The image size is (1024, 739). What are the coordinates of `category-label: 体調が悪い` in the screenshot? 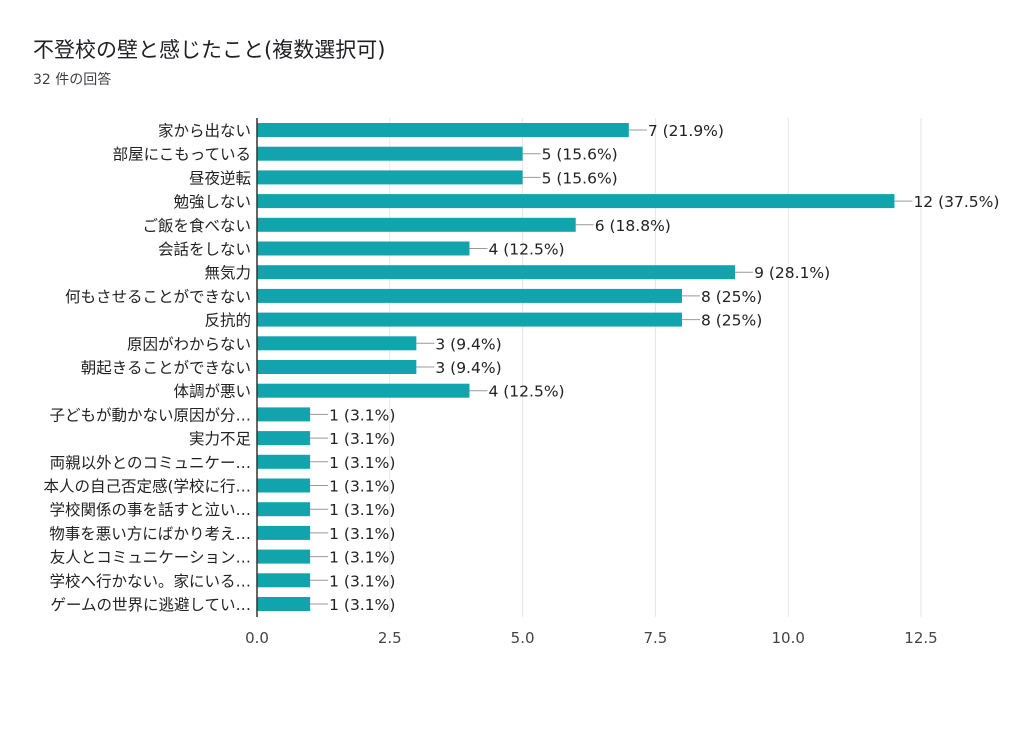 It's located at (212, 392).